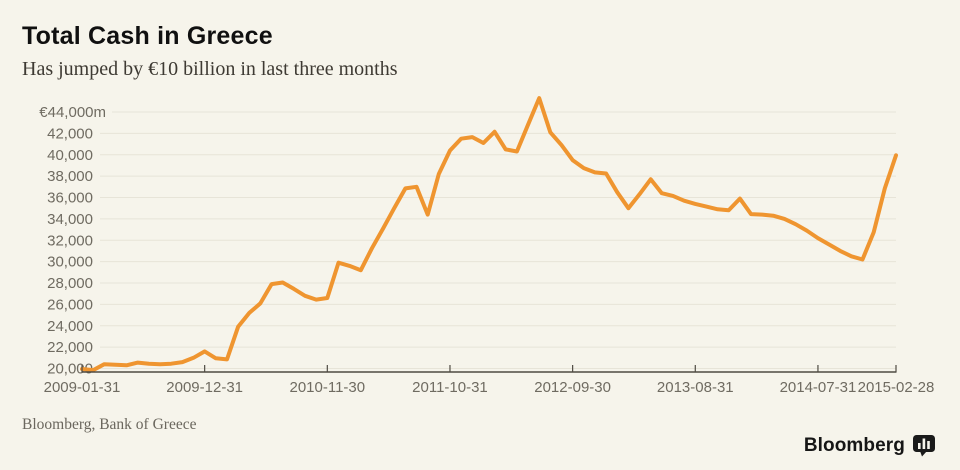  Describe the element at coordinates (695, 387) in the screenshot. I see `x-tick-label: 2013-08-31` at that location.